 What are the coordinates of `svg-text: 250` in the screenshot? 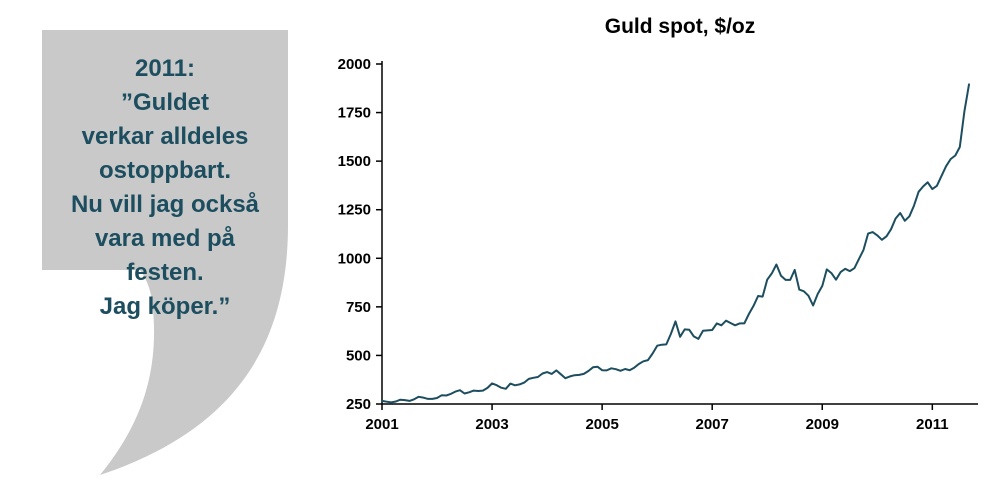 It's located at (358, 404).